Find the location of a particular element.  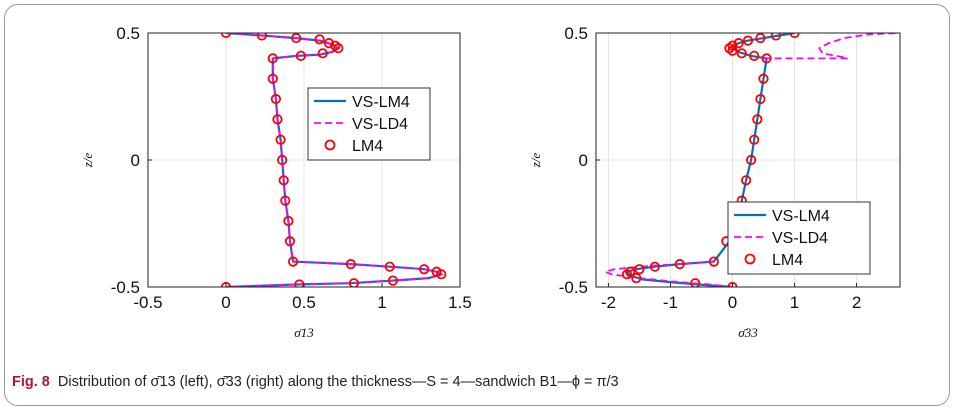

x-tick-label: -0.5 is located at coordinates (147, 302).